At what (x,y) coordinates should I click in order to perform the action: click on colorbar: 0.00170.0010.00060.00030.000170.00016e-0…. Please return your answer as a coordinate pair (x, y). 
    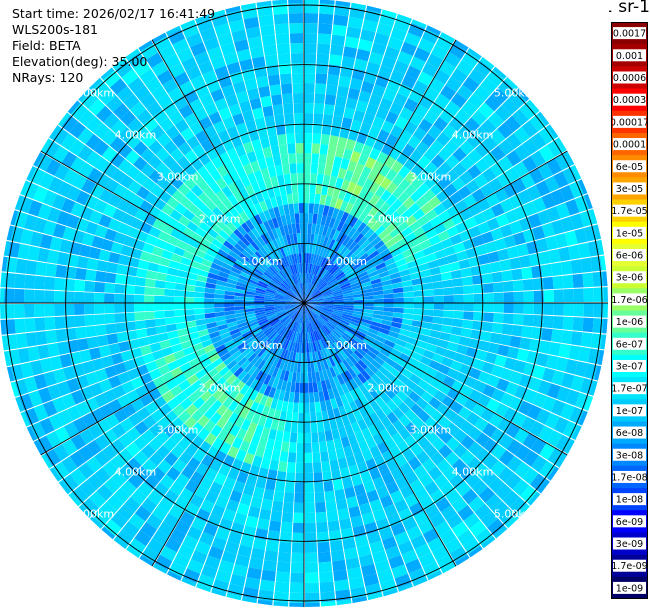
    Looking at the image, I should click on (629, 310).